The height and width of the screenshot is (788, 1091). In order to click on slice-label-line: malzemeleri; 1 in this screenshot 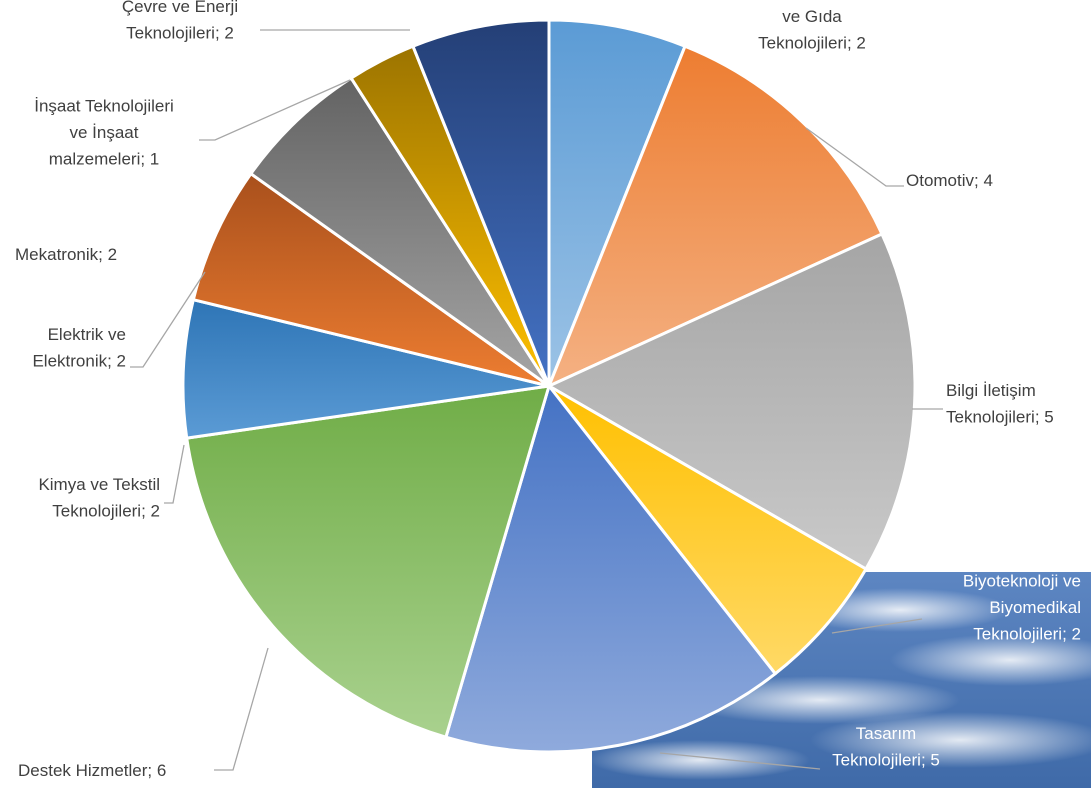, I will do `click(104, 159)`.